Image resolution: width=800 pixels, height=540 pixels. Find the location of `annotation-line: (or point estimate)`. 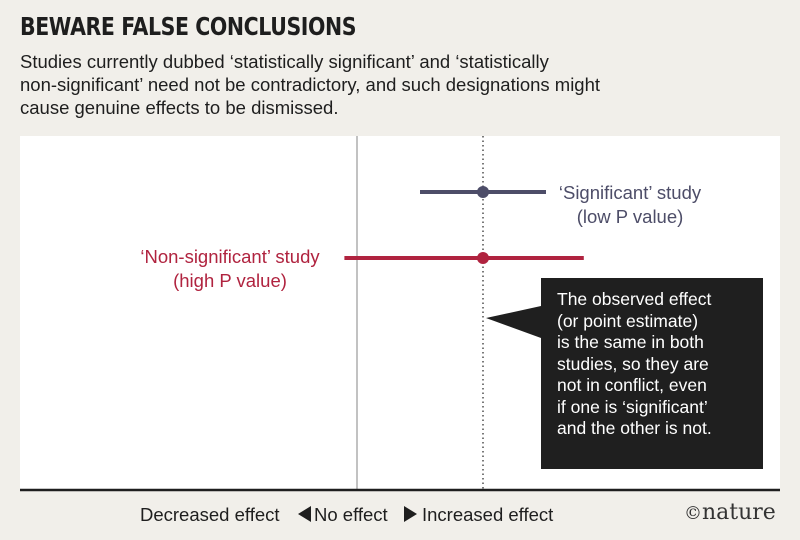

annotation-line: (or point estimate) is located at coordinates (628, 320).